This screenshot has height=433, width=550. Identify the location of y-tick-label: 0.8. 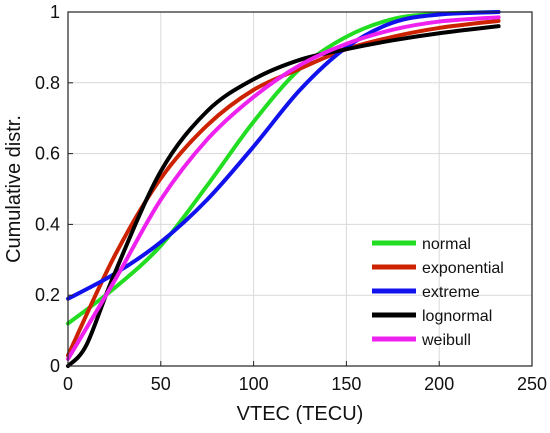
(47, 83).